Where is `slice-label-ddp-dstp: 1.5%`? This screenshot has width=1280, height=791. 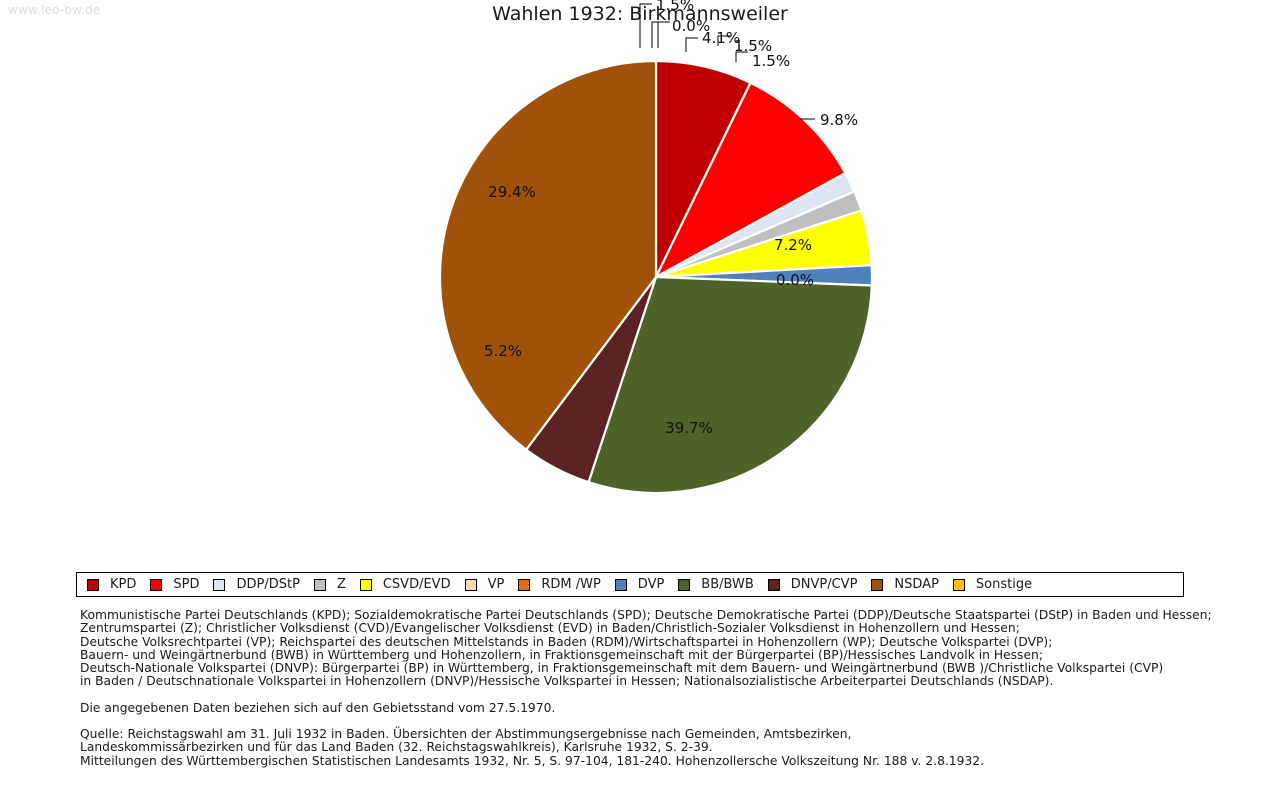 slice-label-ddp-dstp: 1.5% is located at coordinates (771, 61).